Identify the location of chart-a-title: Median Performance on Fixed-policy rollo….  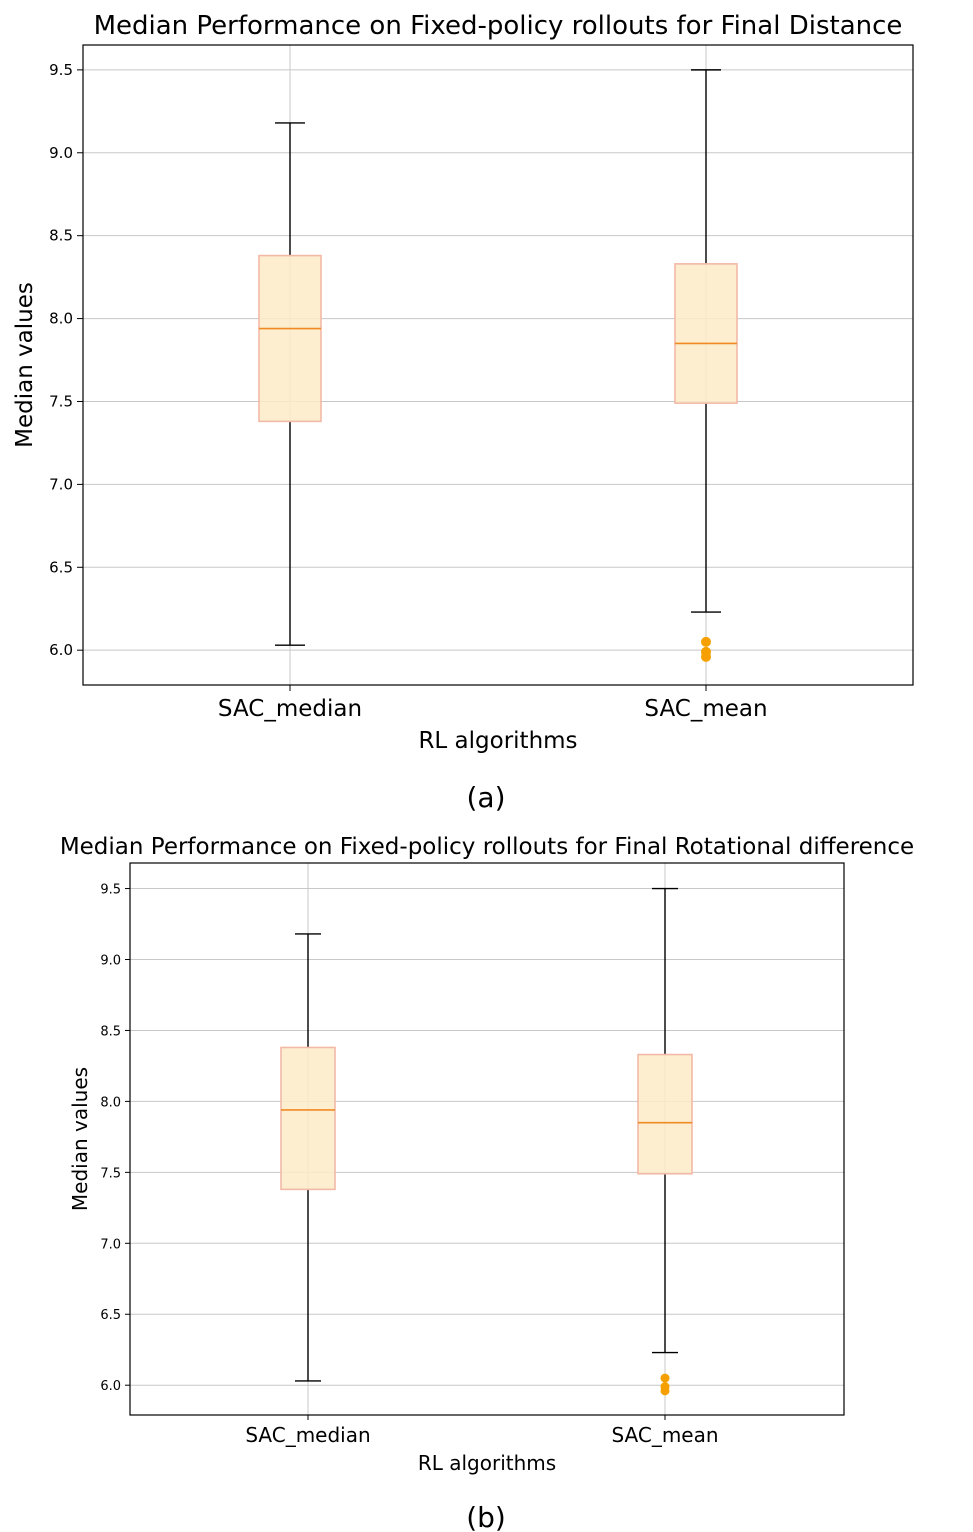
(498, 26).